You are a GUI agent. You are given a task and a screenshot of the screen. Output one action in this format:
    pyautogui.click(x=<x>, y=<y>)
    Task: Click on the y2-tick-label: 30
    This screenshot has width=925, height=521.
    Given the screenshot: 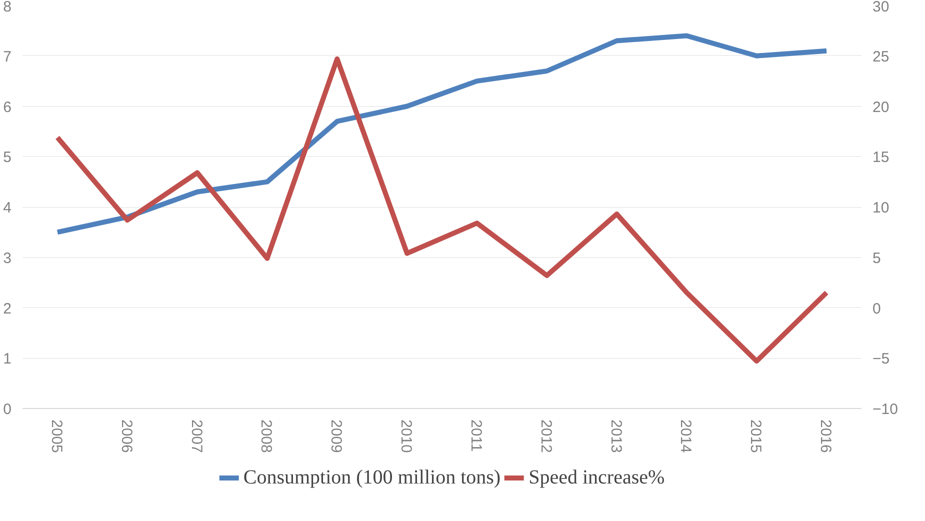 What is the action you would take?
    pyautogui.click(x=881, y=8)
    